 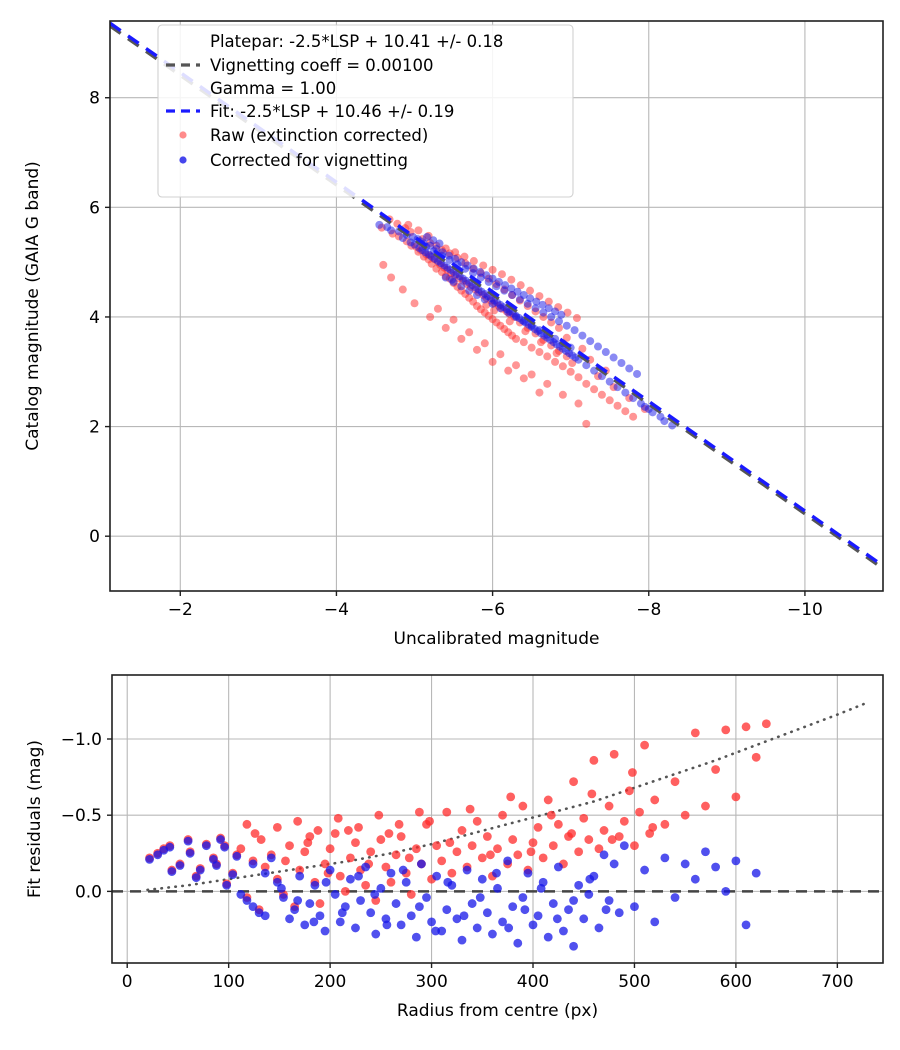 What do you see at coordinates (319, 135) in the screenshot?
I see `legend-label: Raw (extinction corrected)` at bounding box center [319, 135].